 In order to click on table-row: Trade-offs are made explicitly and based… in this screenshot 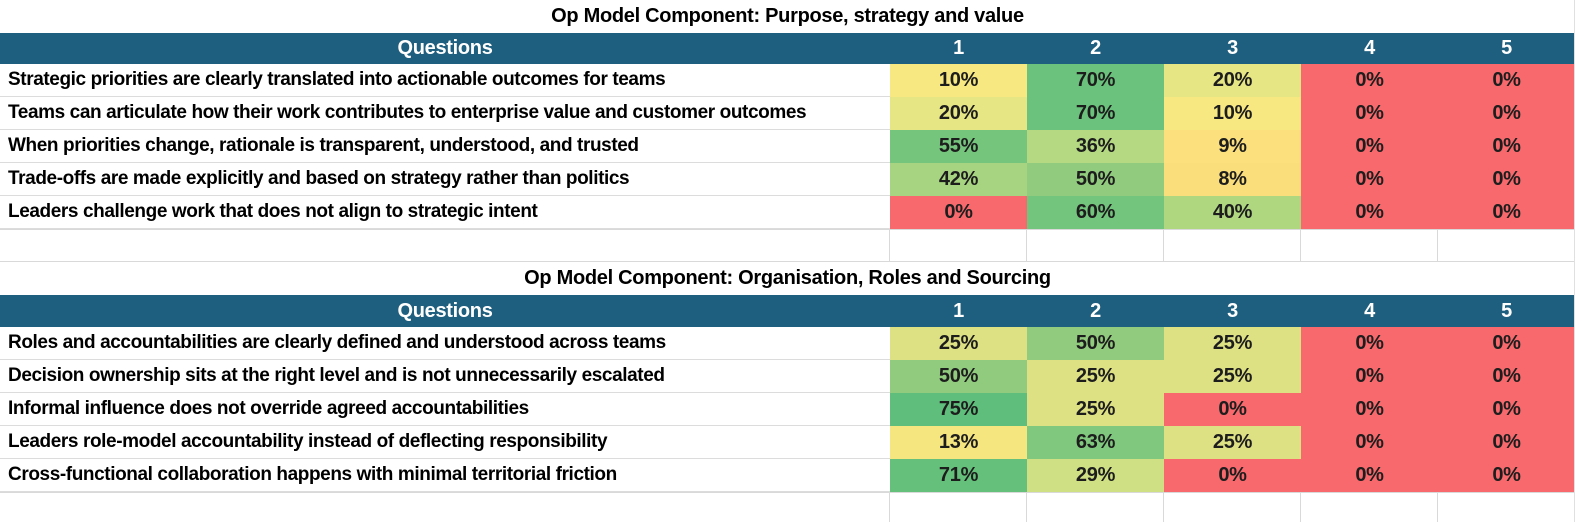, I will do `click(787, 179)`.